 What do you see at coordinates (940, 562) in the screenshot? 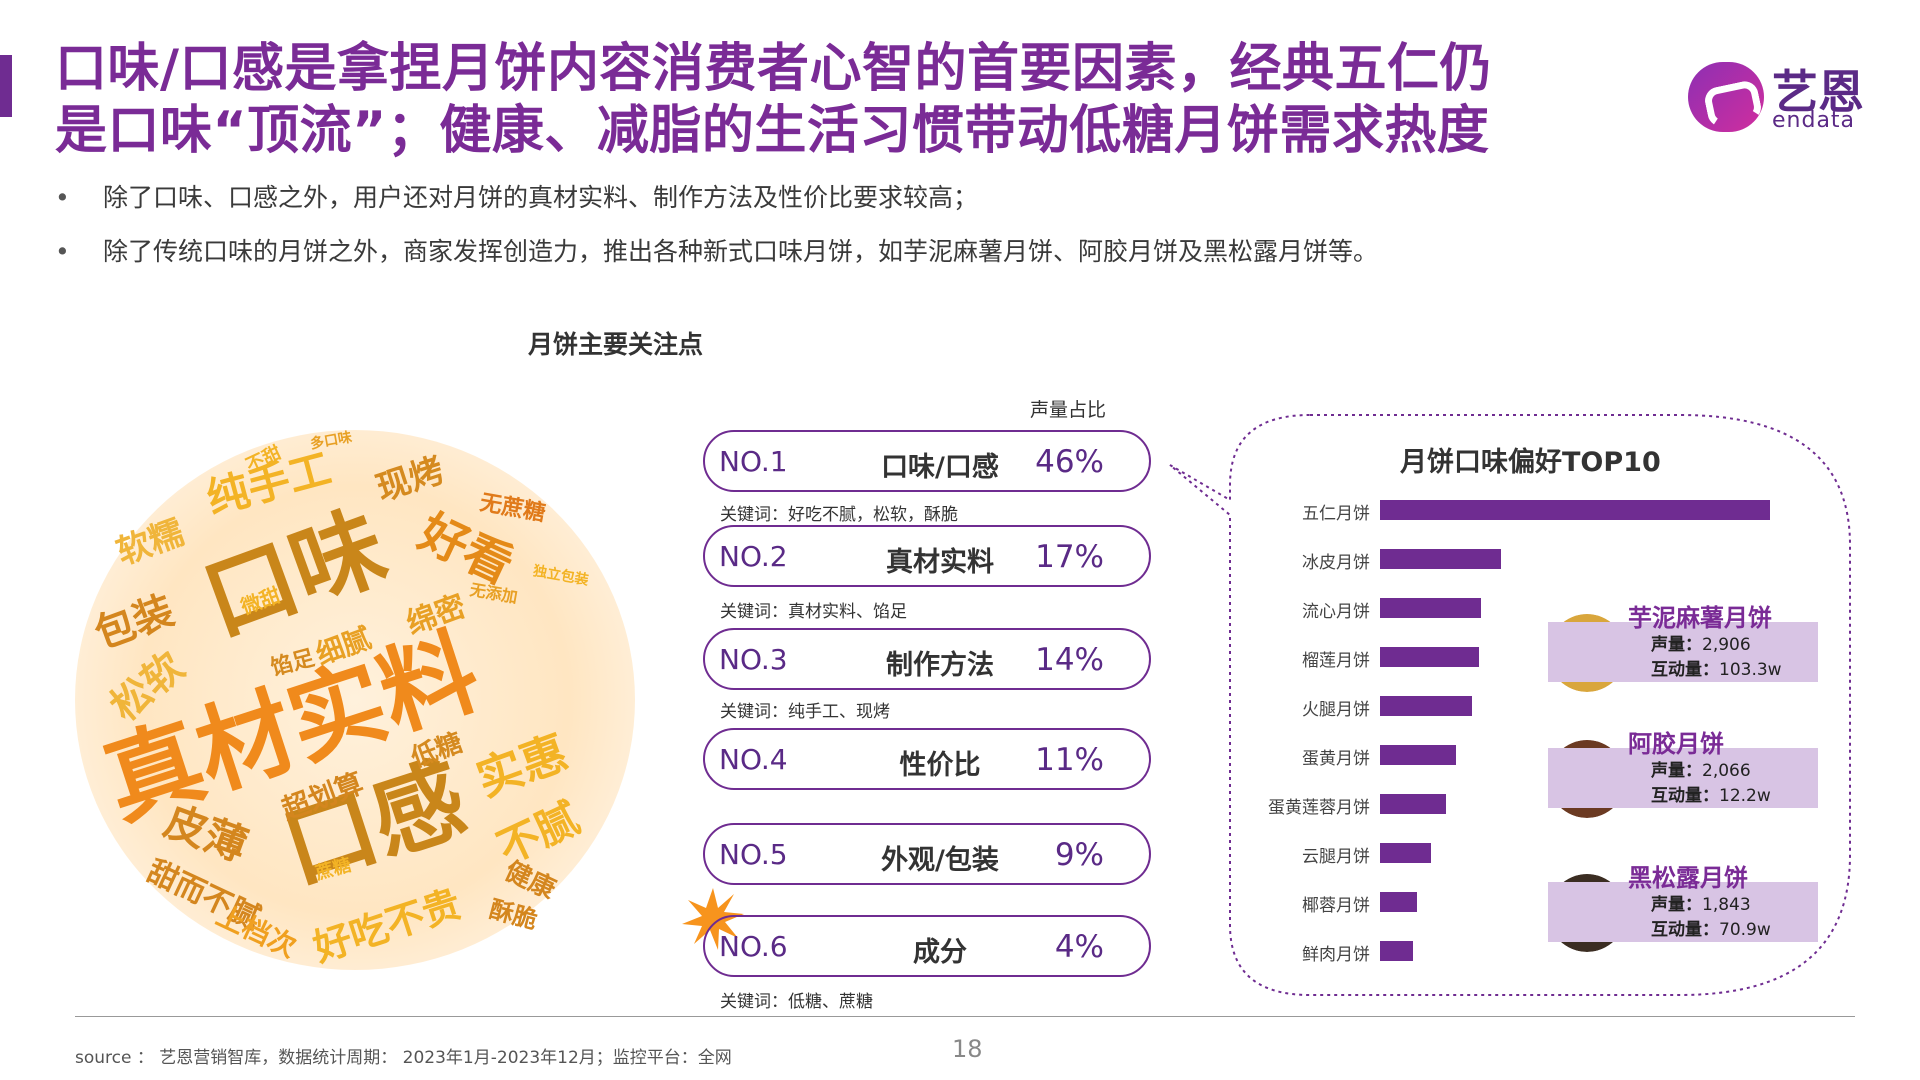
I see `rank-name: 真材实料` at bounding box center [940, 562].